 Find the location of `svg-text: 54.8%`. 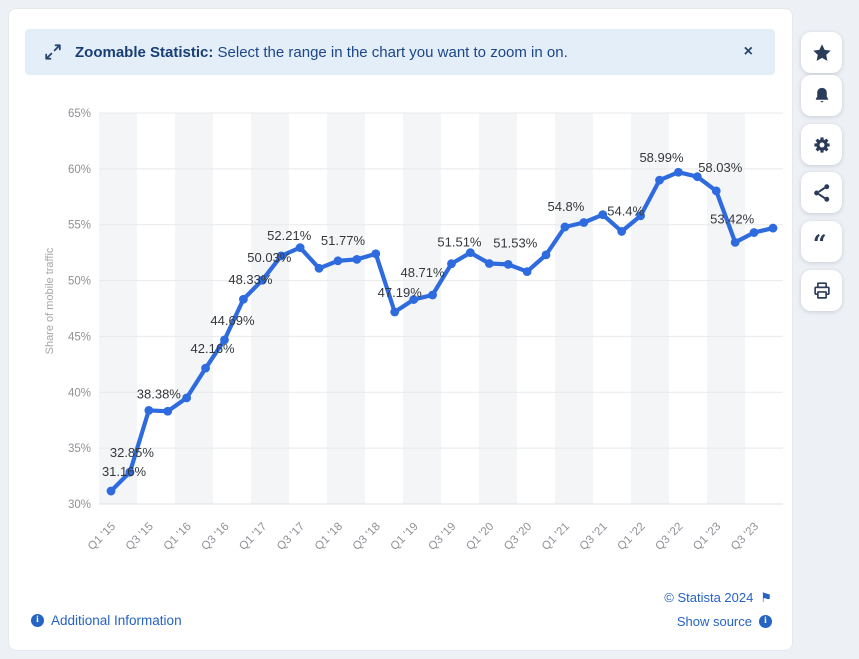

svg-text: 54.8% is located at coordinates (565, 206).